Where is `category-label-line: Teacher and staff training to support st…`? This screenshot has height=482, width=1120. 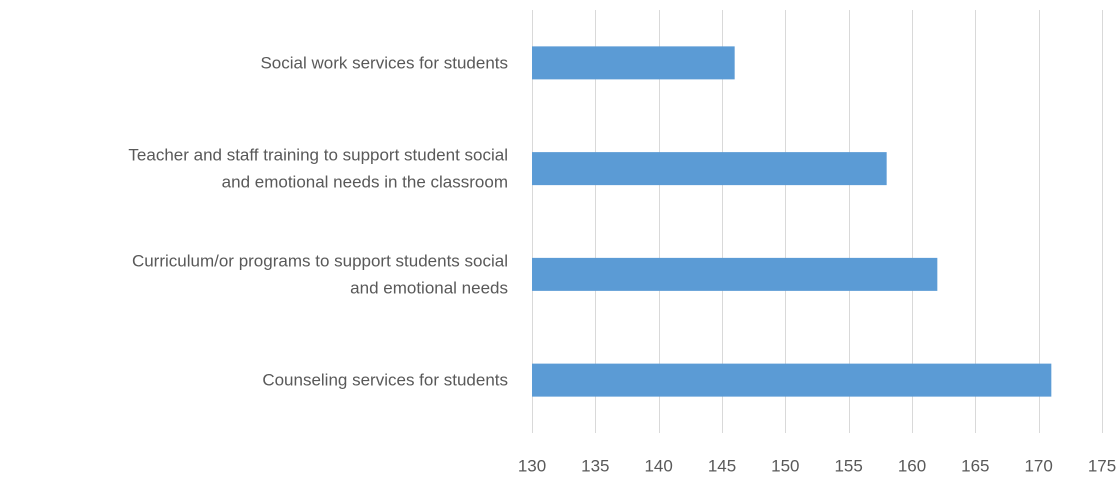 category-label-line: Teacher and staff training to support st… is located at coordinates (318, 155).